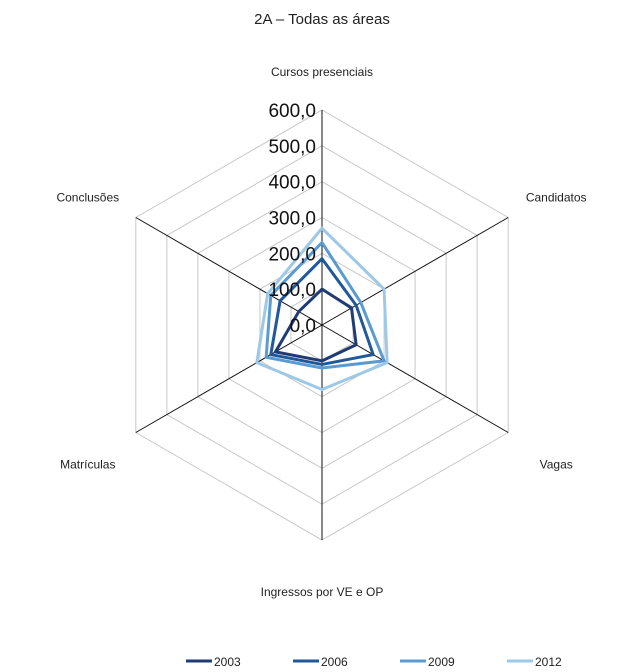  I want to click on axis-label: Vagas, so click(556, 465).